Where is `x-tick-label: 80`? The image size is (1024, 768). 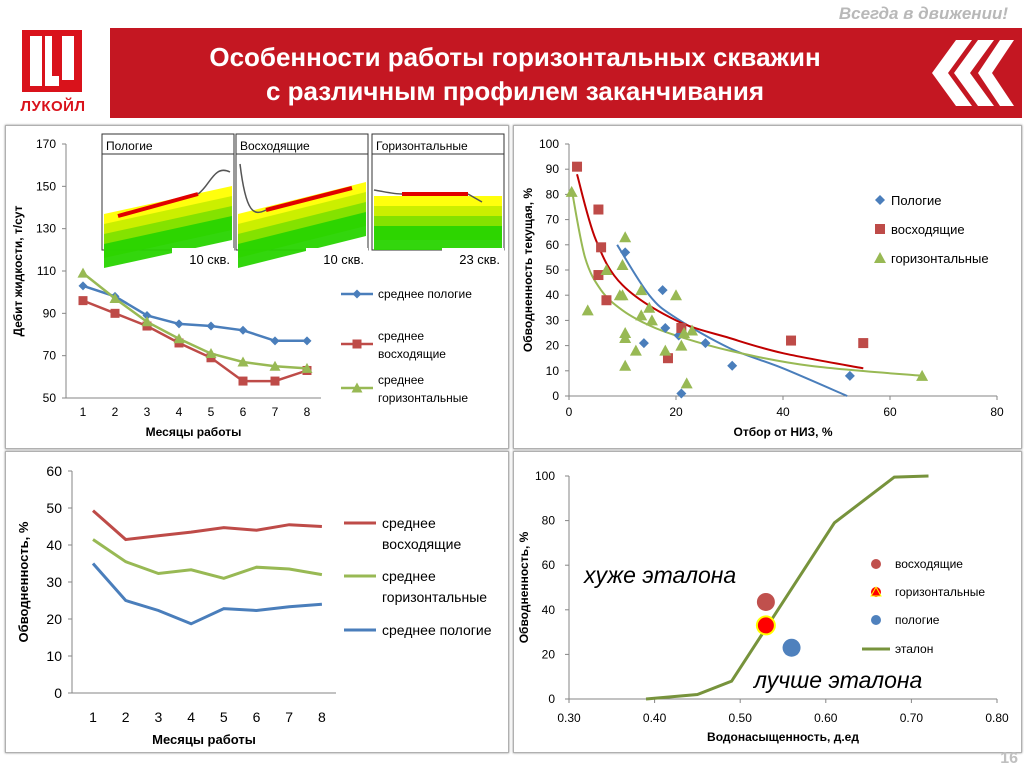
x-tick-label: 80 is located at coordinates (997, 412).